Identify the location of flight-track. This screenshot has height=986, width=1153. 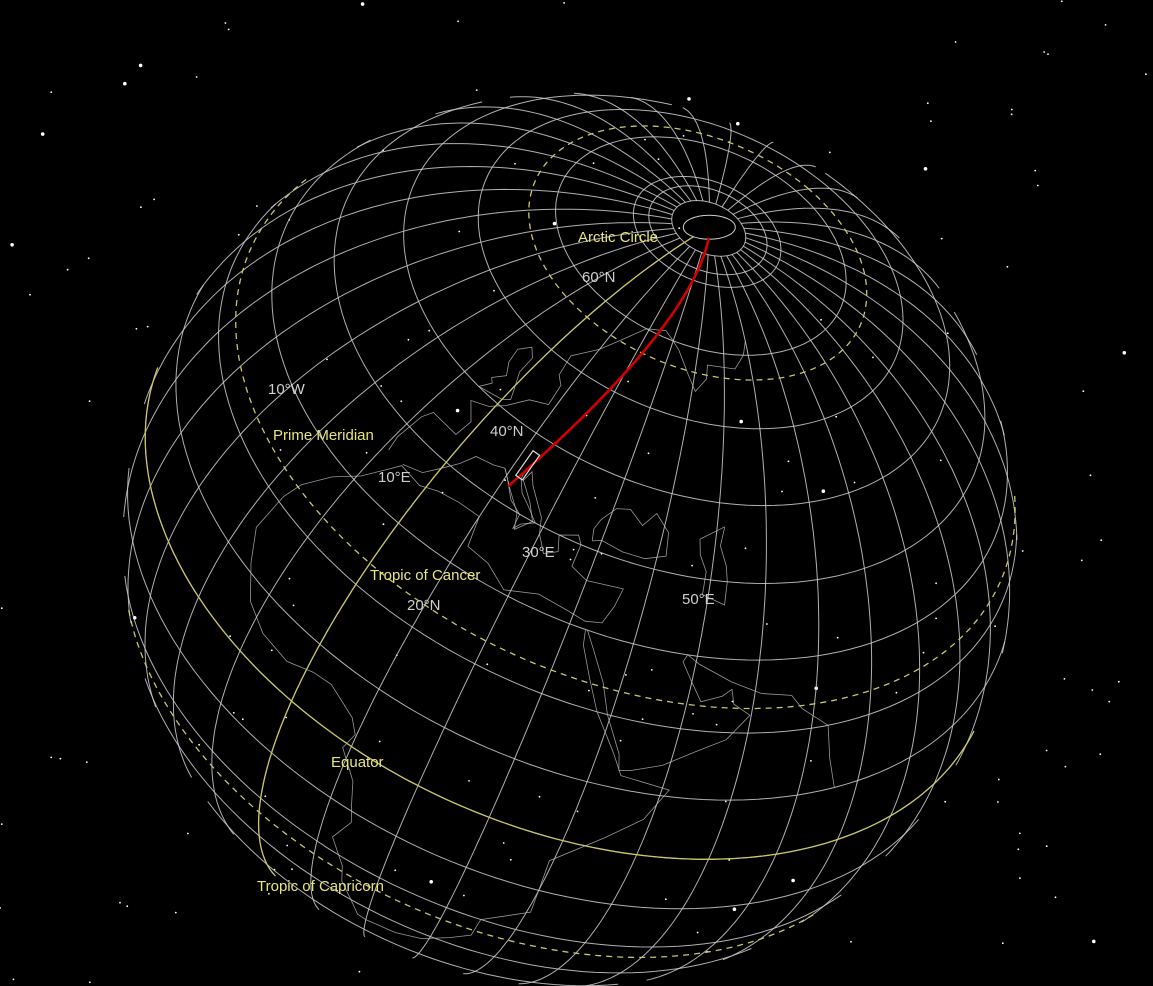
(609, 362).